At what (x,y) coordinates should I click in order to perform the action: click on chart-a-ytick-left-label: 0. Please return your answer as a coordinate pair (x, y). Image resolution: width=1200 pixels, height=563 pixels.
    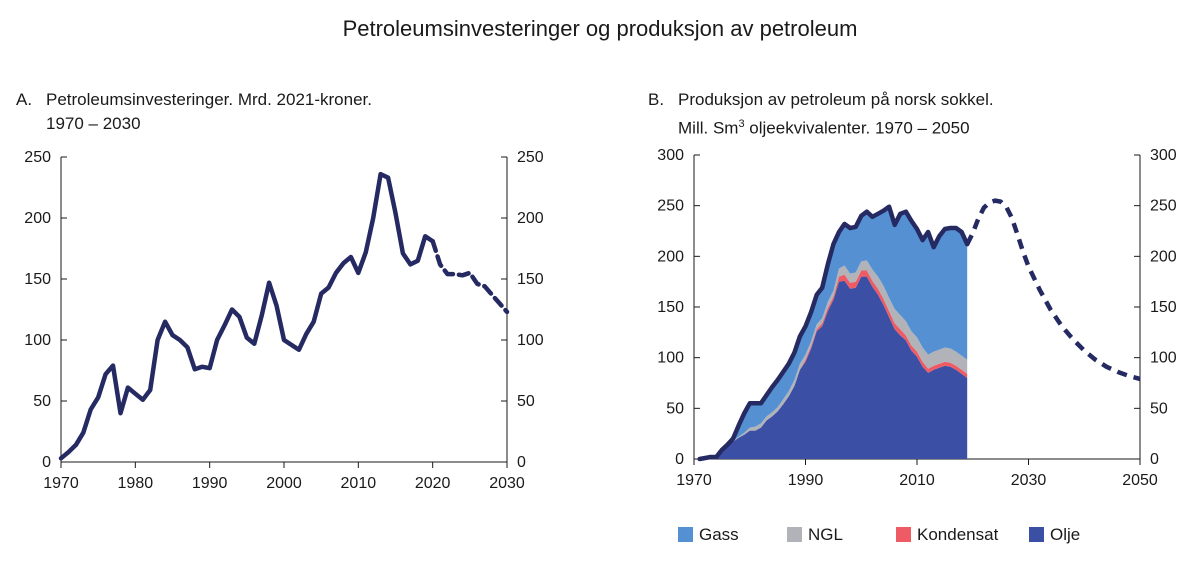
    Looking at the image, I should click on (46, 462).